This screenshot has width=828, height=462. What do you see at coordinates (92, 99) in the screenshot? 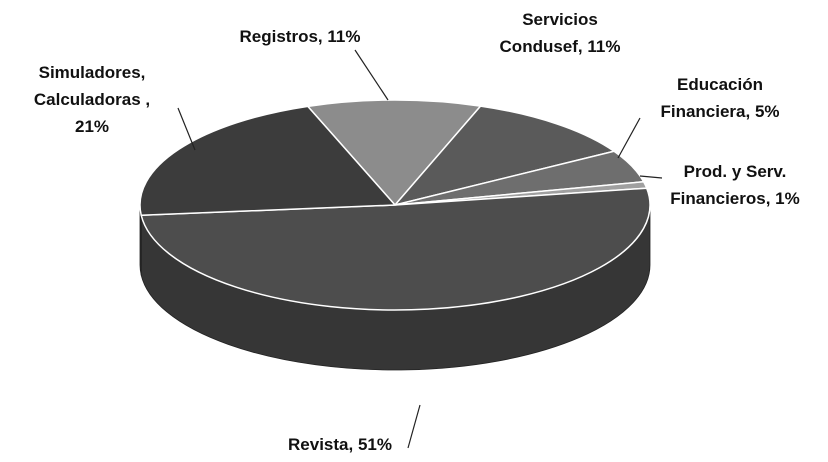
I see `data-label: Calculadoras ,` at bounding box center [92, 99].